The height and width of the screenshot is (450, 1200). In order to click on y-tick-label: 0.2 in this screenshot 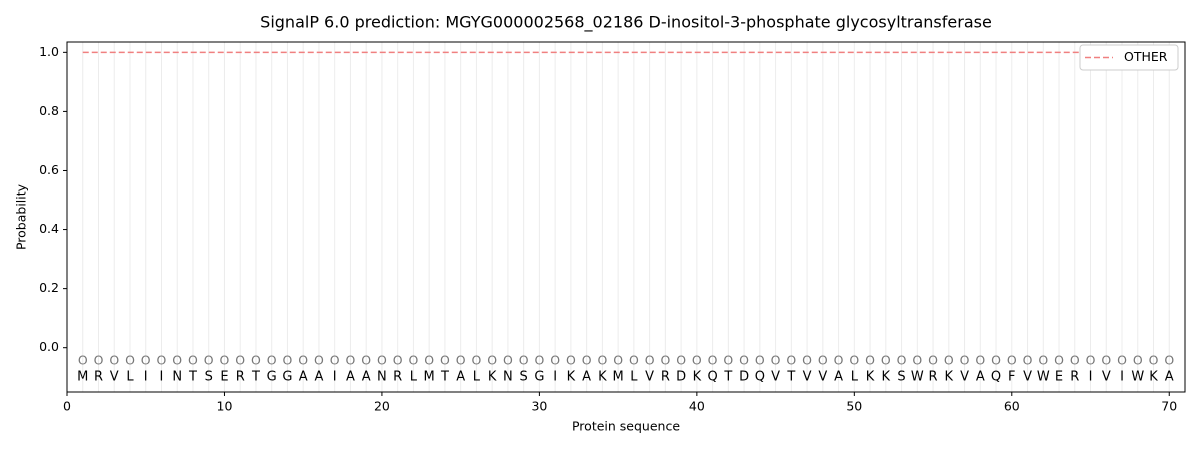, I will do `click(49, 287)`.